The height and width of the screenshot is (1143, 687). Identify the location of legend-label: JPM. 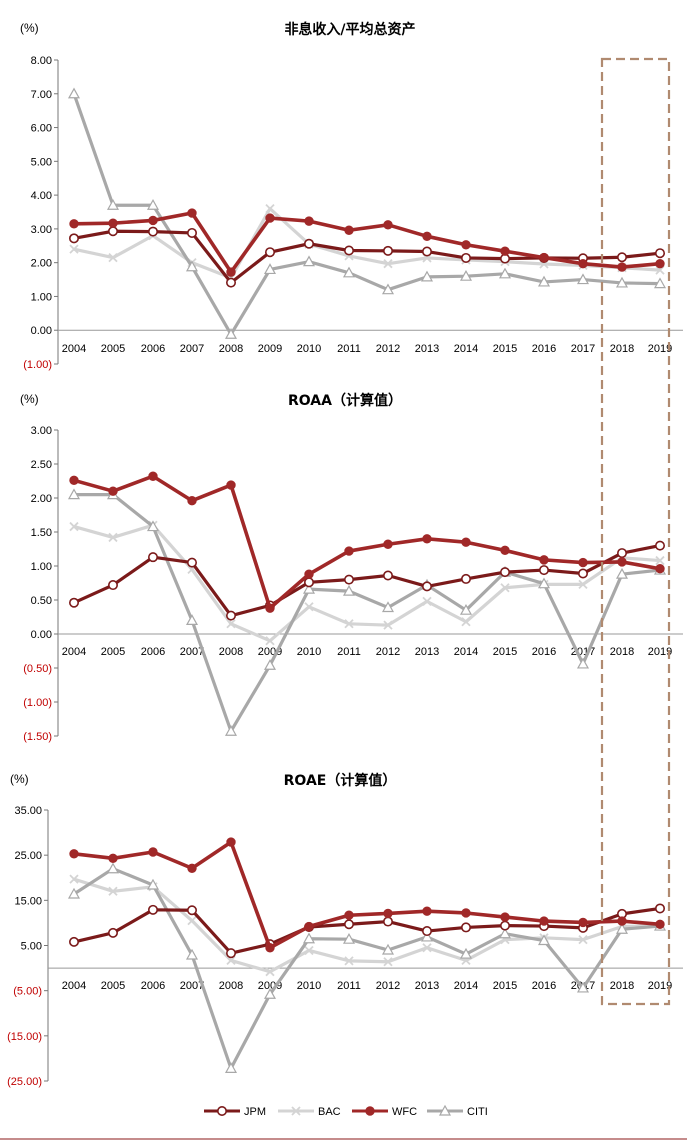
(255, 1112).